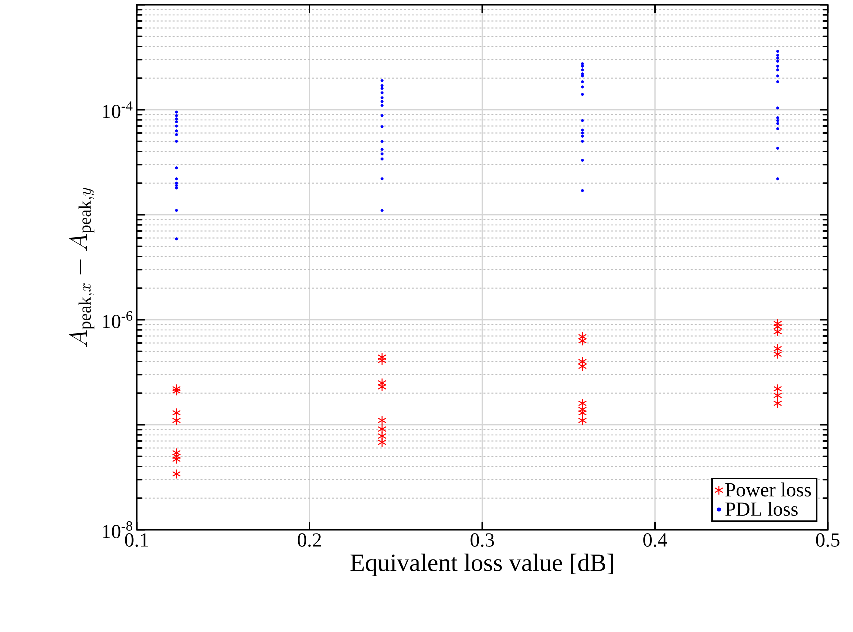  Describe the element at coordinates (482, 541) in the screenshot. I see `x-tick-label: 0.3` at that location.